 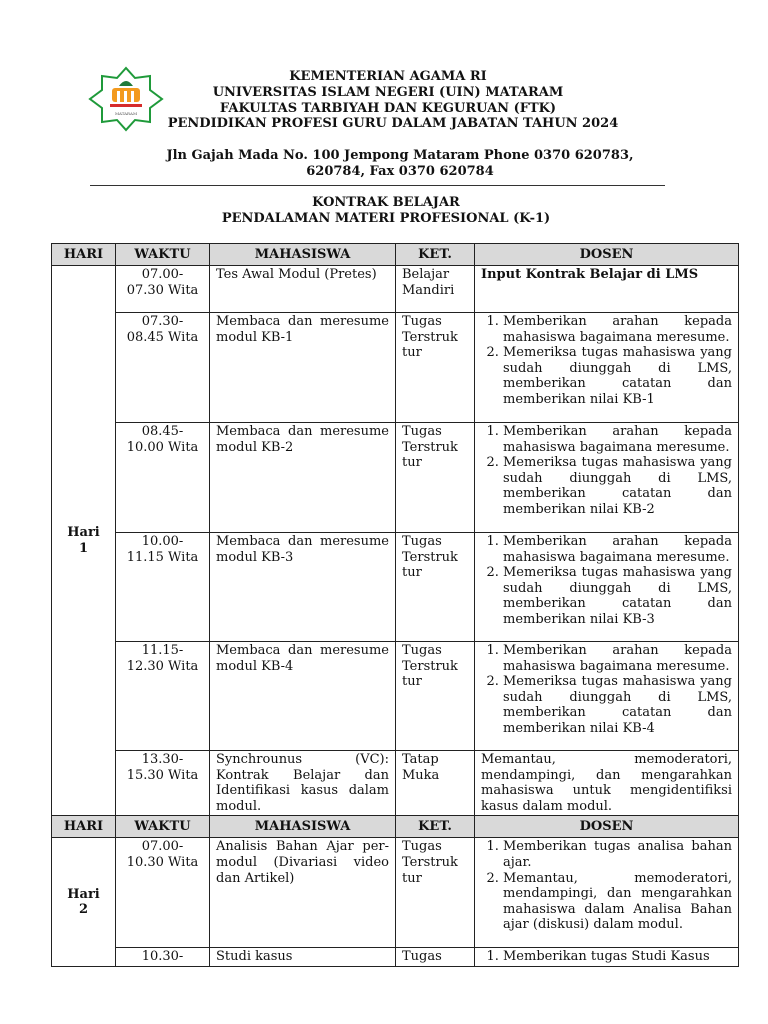 I want to click on doc-subtitle: PENDALAMAN MATERI PROFESIONAL (K-1), so click(x=386, y=218).